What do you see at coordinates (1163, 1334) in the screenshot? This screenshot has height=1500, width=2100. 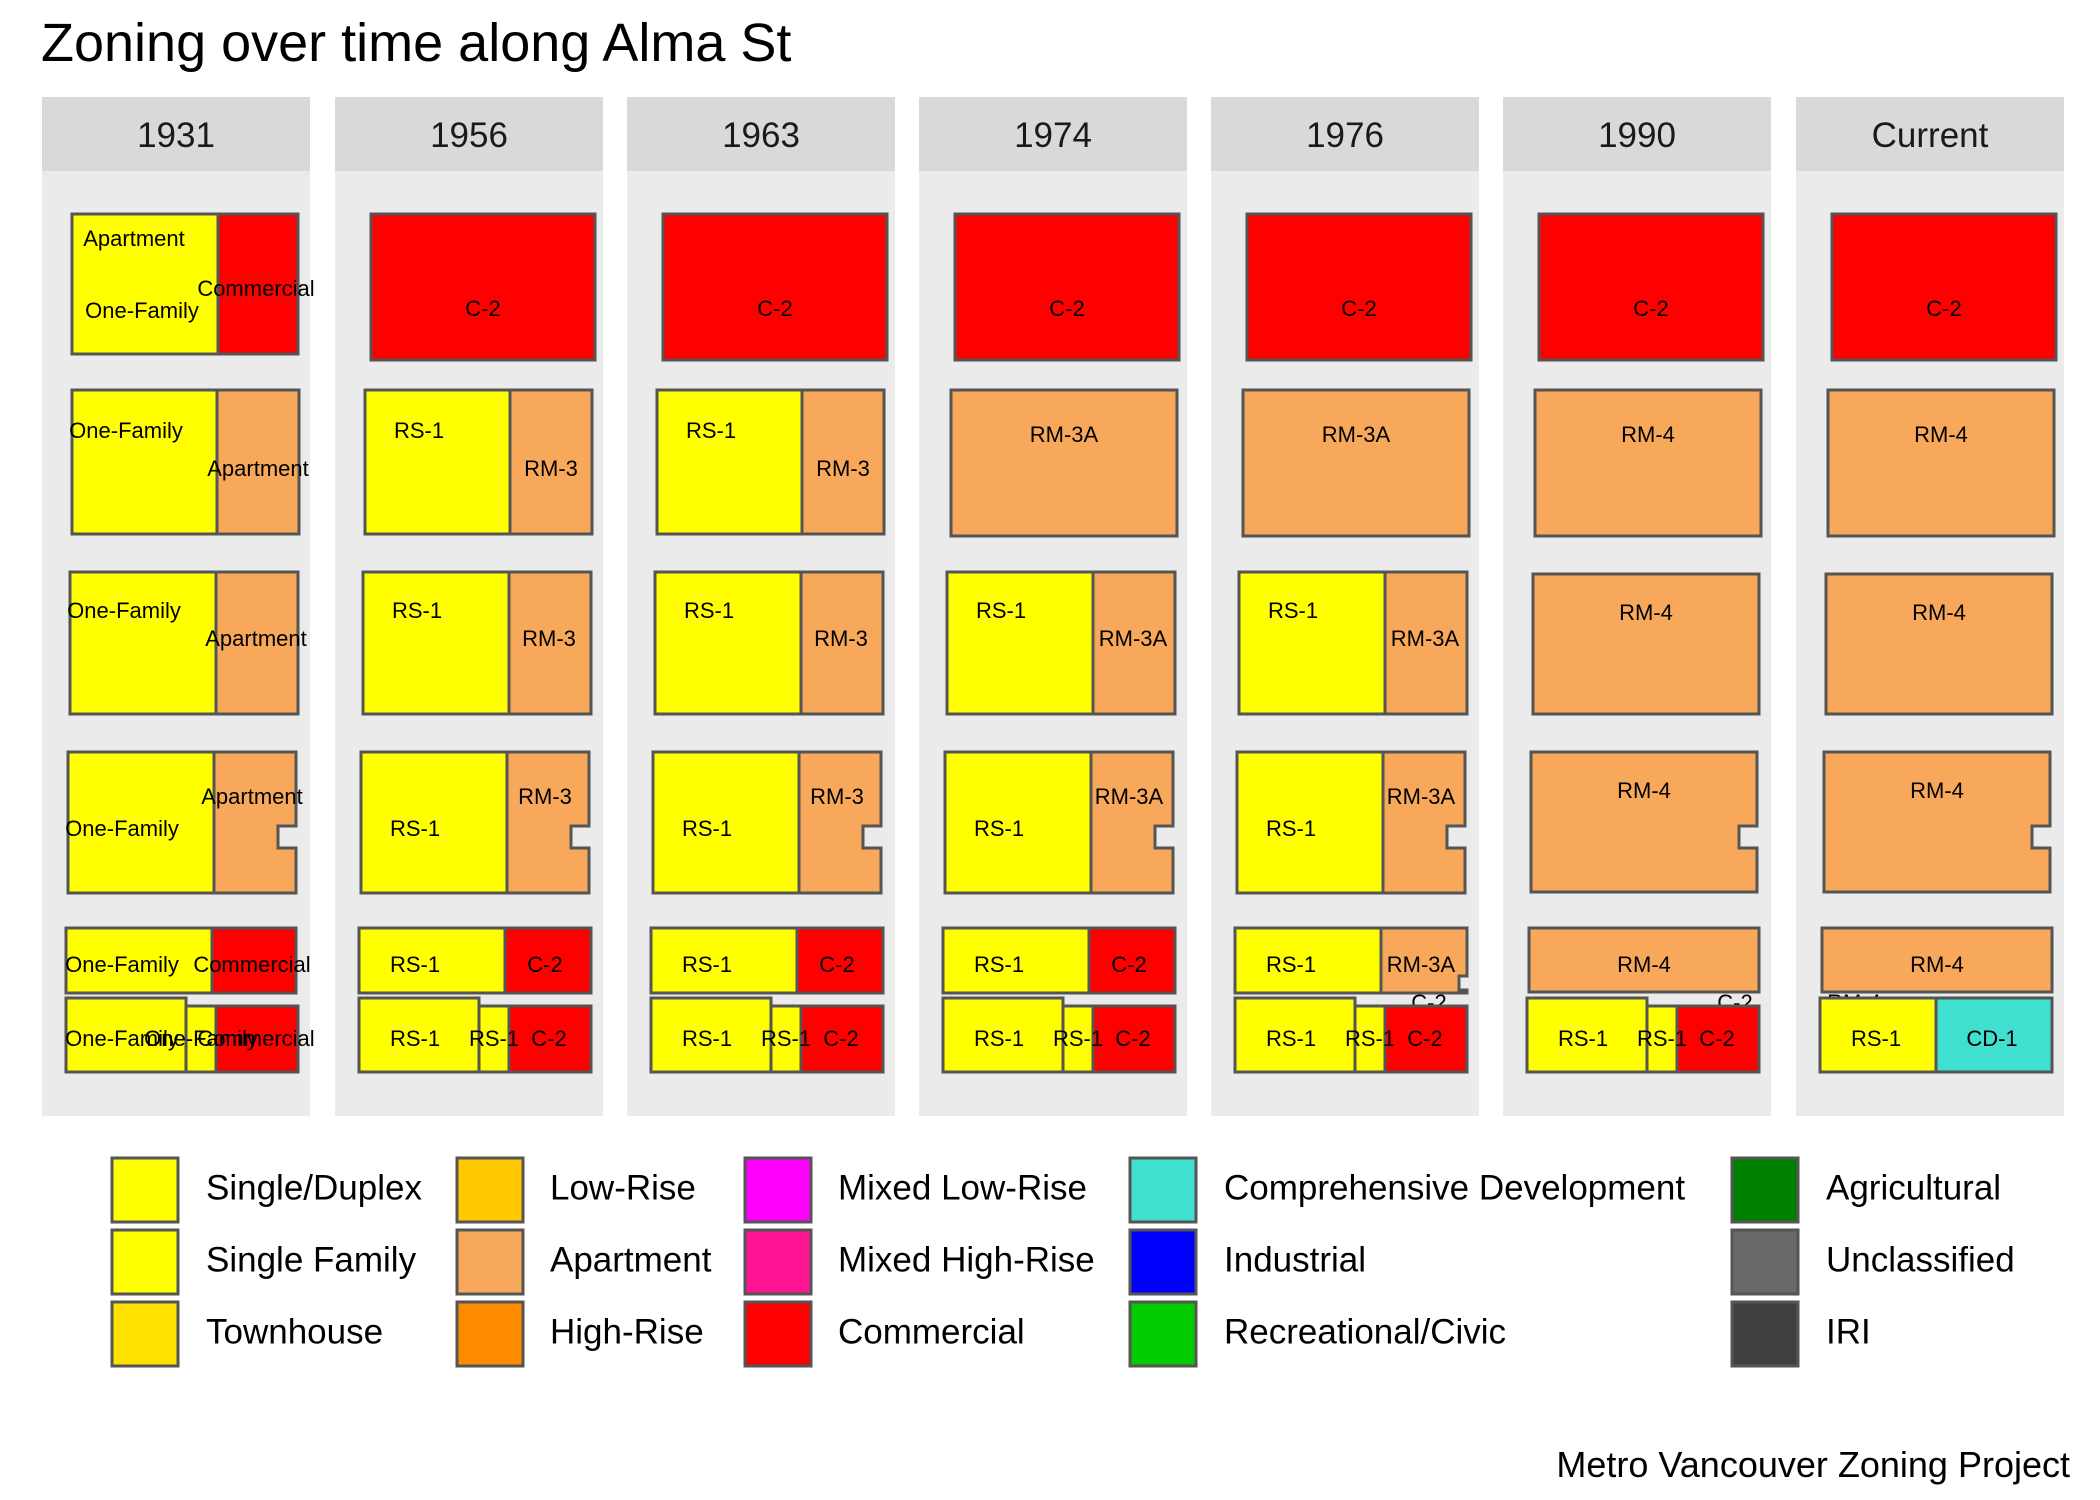 I see `legend-key-recreational-civic` at bounding box center [1163, 1334].